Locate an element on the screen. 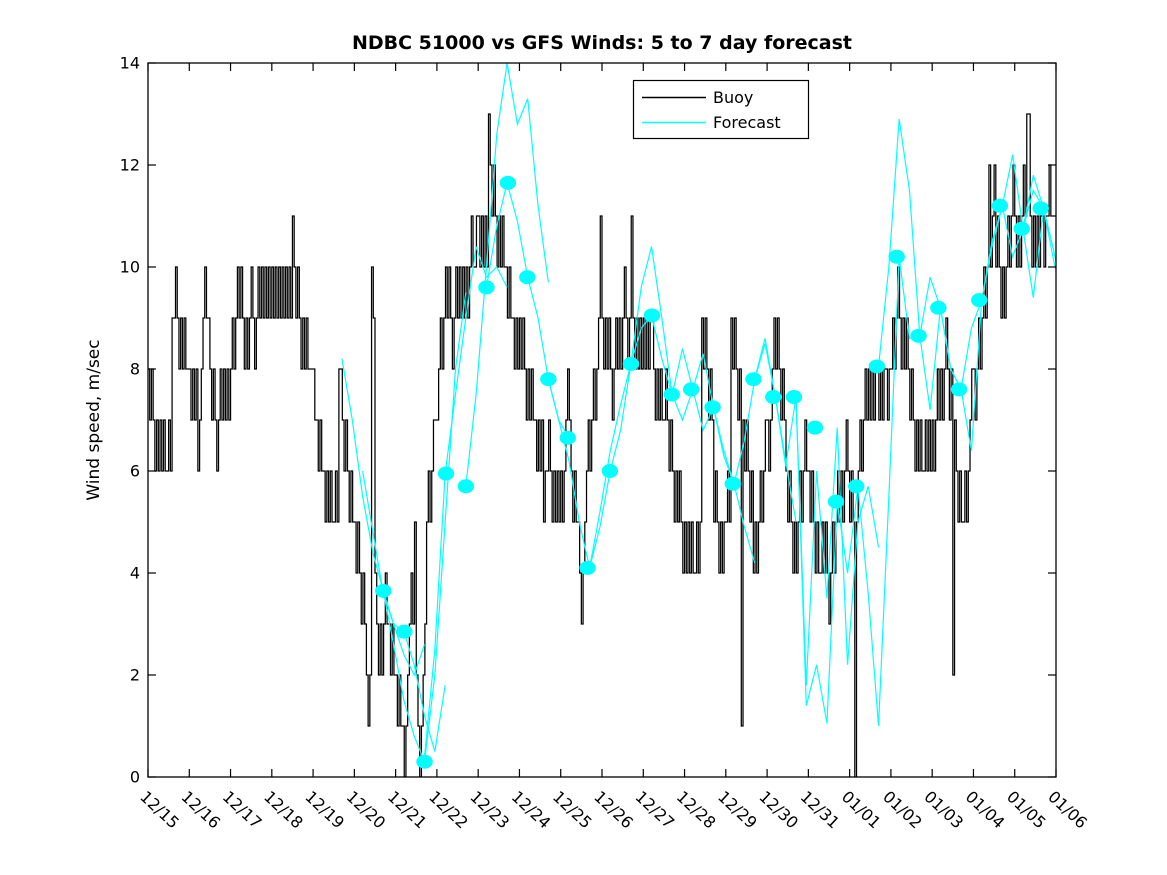  y-tick-label: 12 is located at coordinates (130, 165).